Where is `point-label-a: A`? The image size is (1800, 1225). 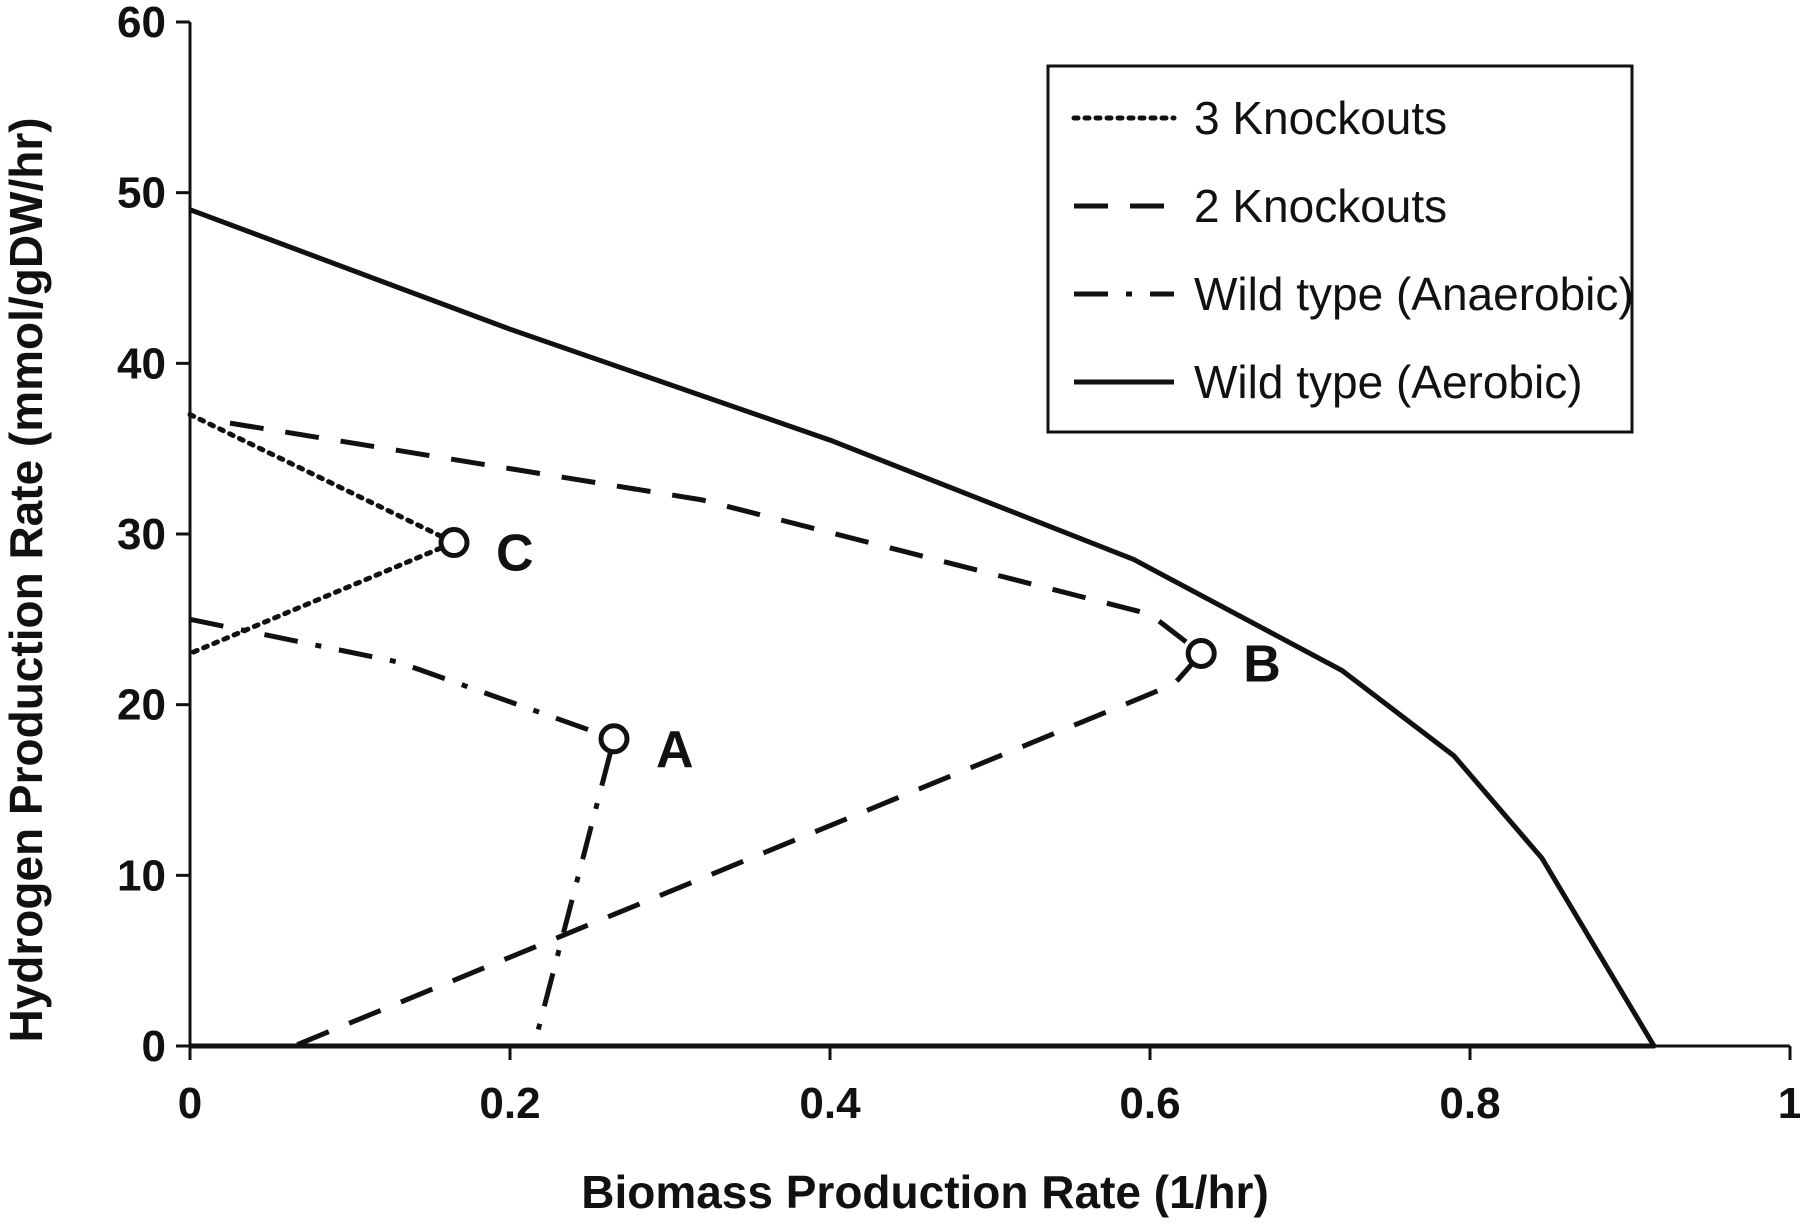 point-label-a: A is located at coordinates (675, 750).